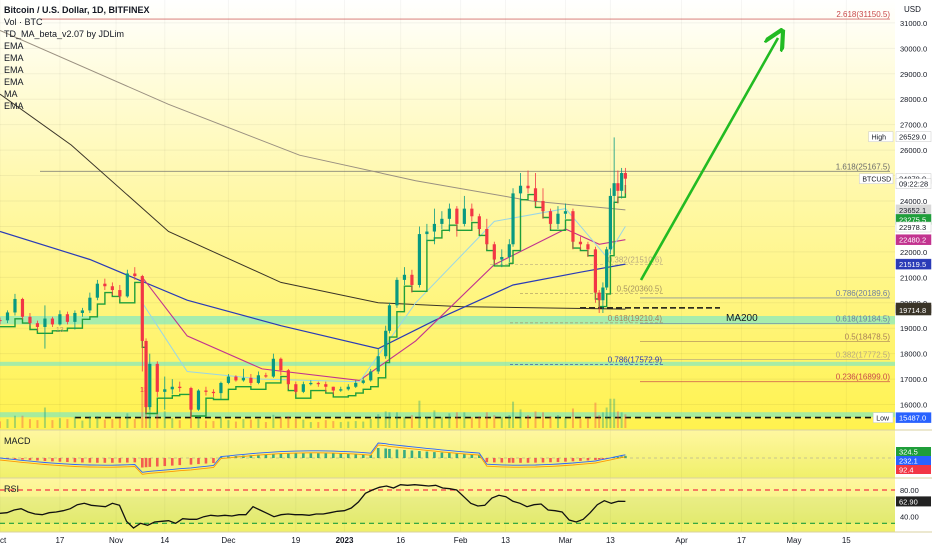  What do you see at coordinates (863, 14) in the screenshot?
I see `level-label-0: 2.618(31150.5)` at bounding box center [863, 14].